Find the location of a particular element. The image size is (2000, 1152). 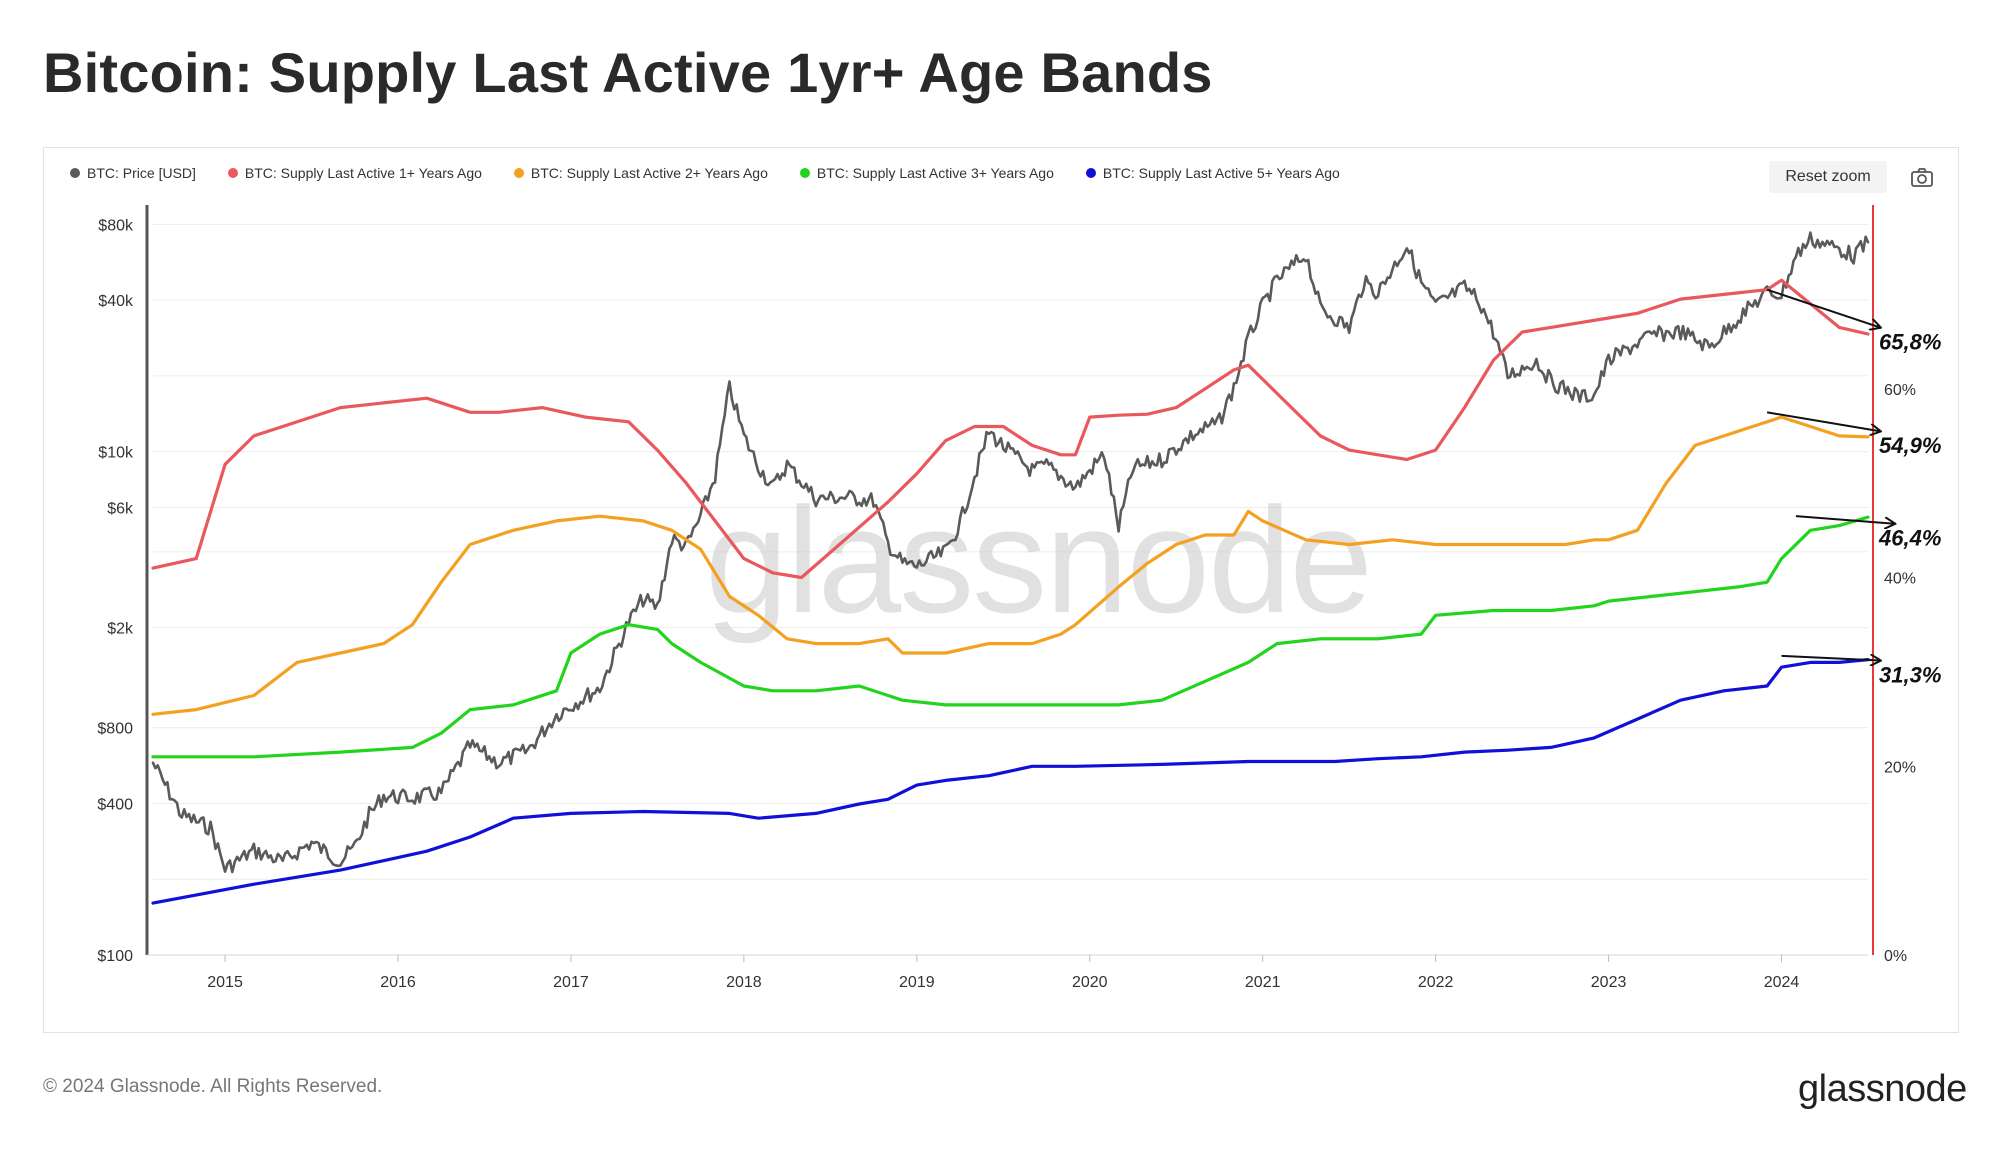

watermark: glassnode is located at coordinates (1038, 560).